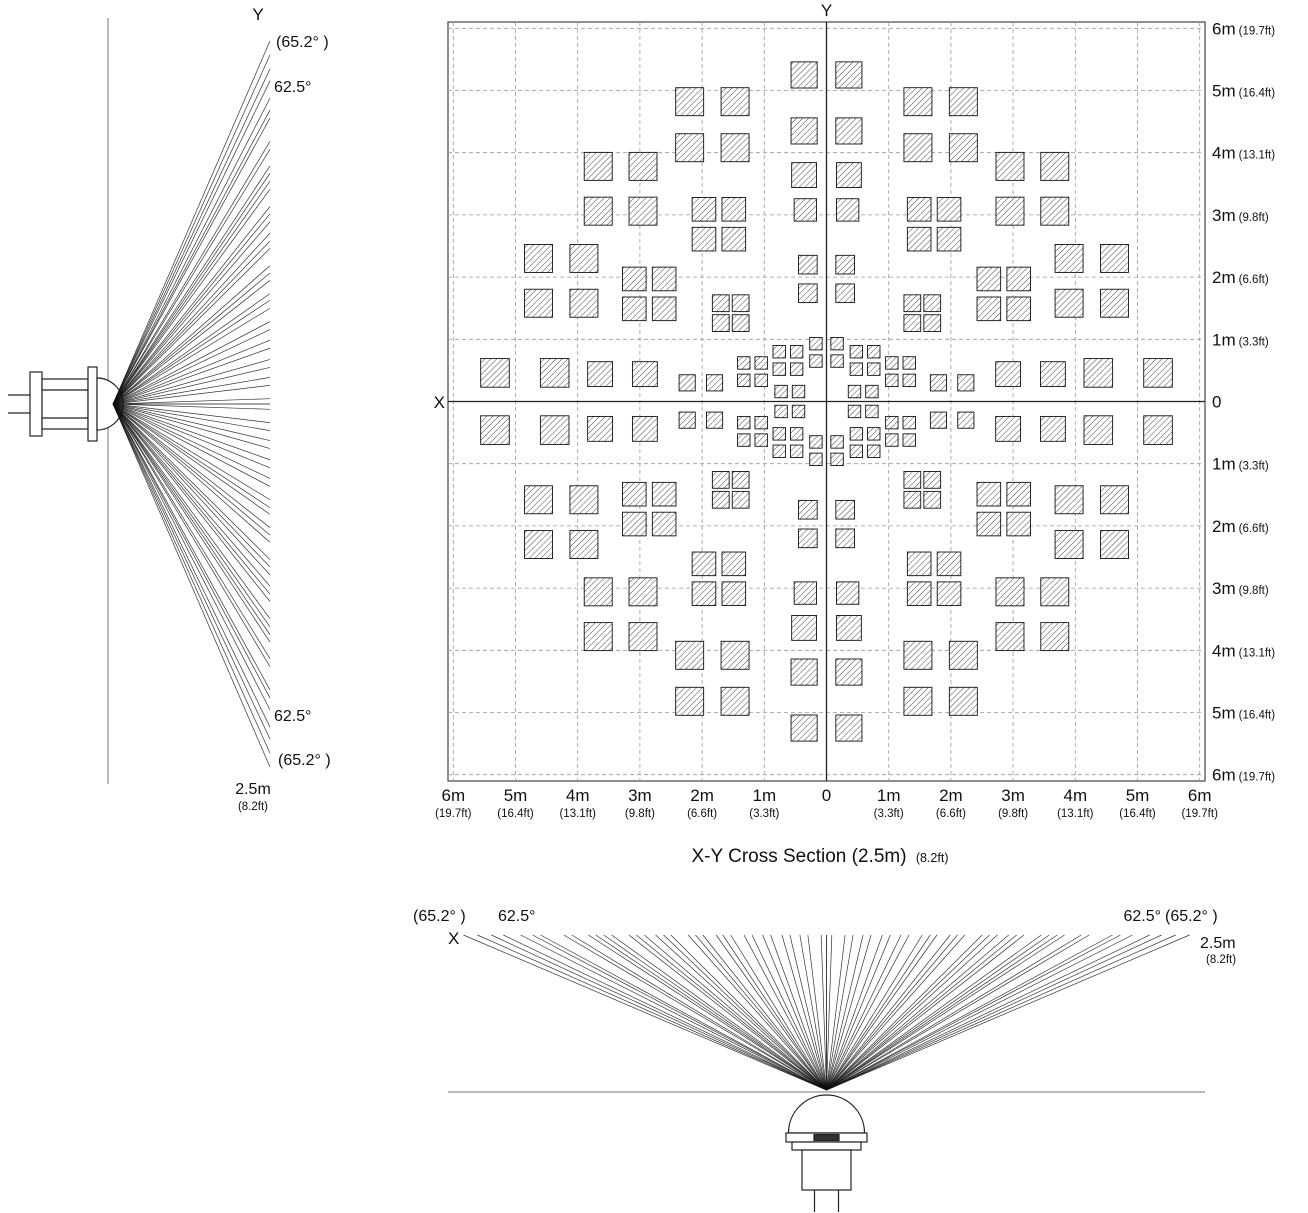 The width and height of the screenshot is (1308, 1213). What do you see at coordinates (516, 795) in the screenshot?
I see `x-axis-tick-label: 5m` at bounding box center [516, 795].